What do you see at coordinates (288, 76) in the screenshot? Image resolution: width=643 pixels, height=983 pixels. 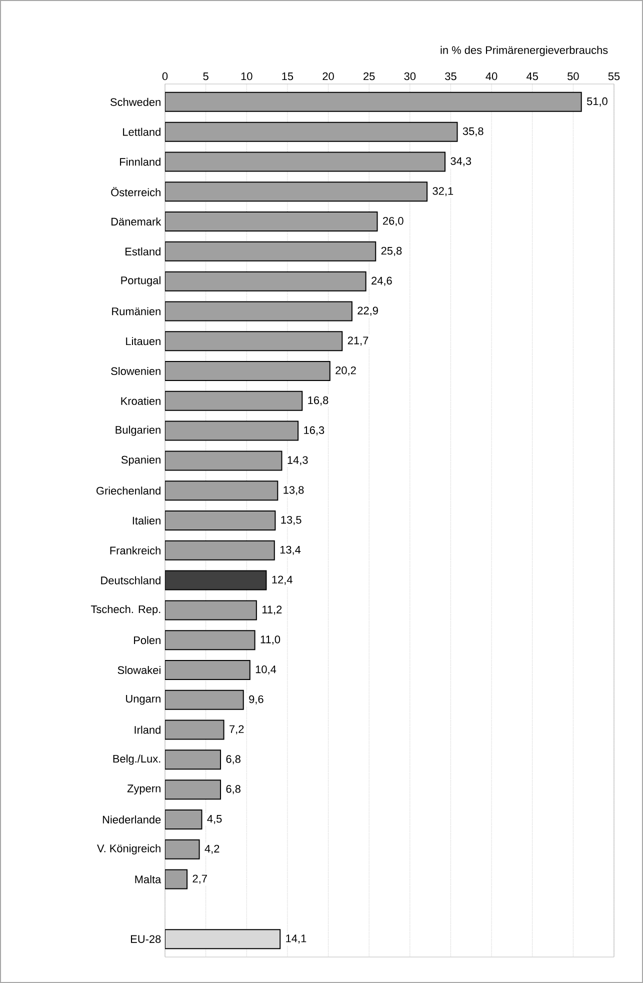 I see `x-tick-label: 15` at bounding box center [288, 76].